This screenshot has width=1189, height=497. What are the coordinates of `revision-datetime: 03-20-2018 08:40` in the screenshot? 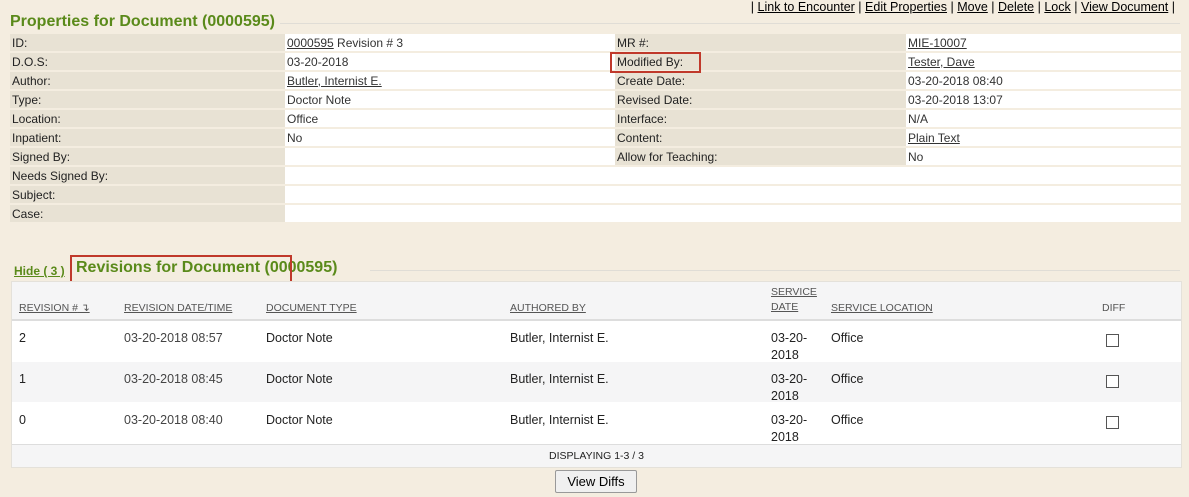 It's located at (173, 420).